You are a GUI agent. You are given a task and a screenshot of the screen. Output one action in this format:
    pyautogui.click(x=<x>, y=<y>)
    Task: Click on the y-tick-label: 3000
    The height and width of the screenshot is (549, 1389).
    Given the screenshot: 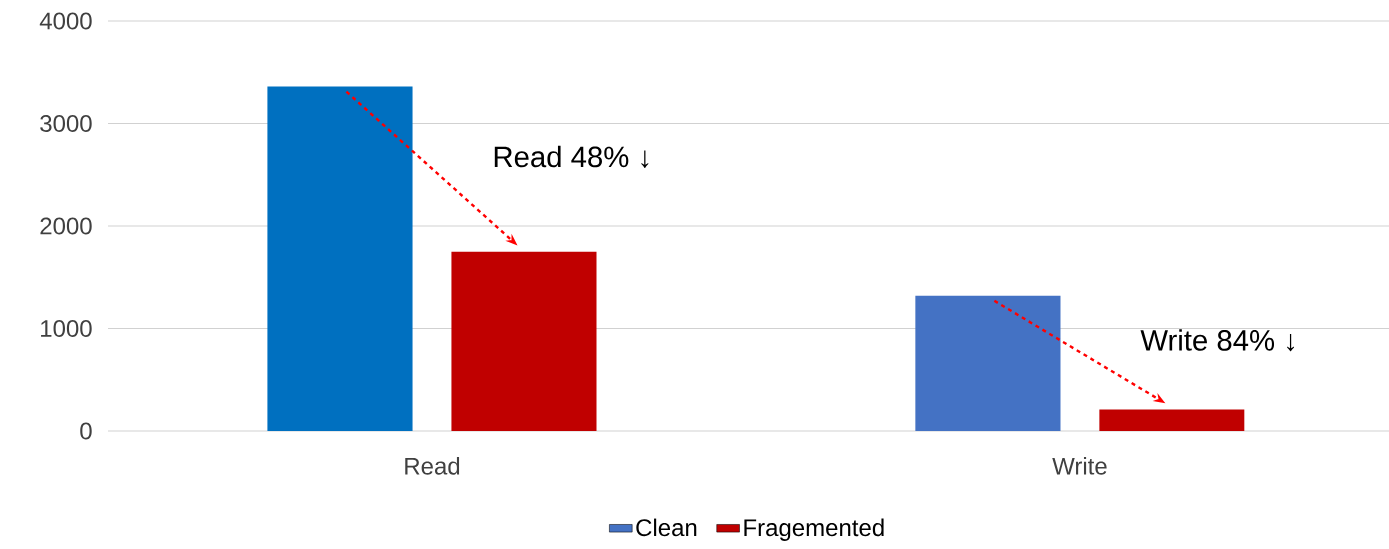 What is the action you would take?
    pyautogui.click(x=66, y=123)
    